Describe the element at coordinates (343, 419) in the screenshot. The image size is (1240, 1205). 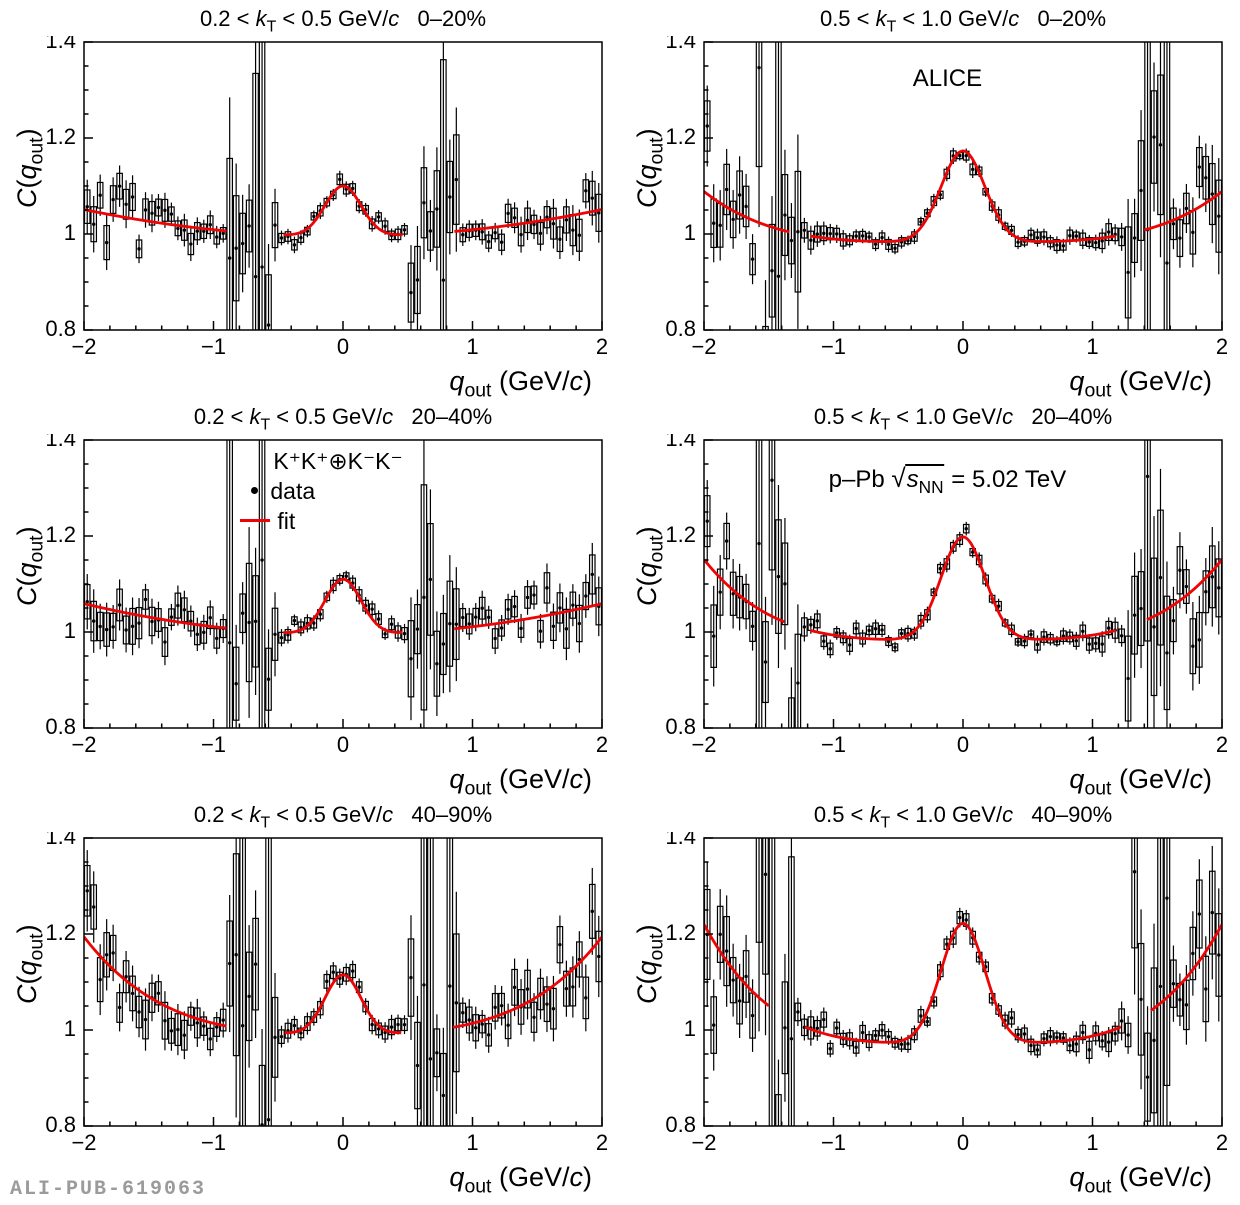
I see `panel-title: 0.2 < kT < 0.5 GeV/c 20–40%` at that location.